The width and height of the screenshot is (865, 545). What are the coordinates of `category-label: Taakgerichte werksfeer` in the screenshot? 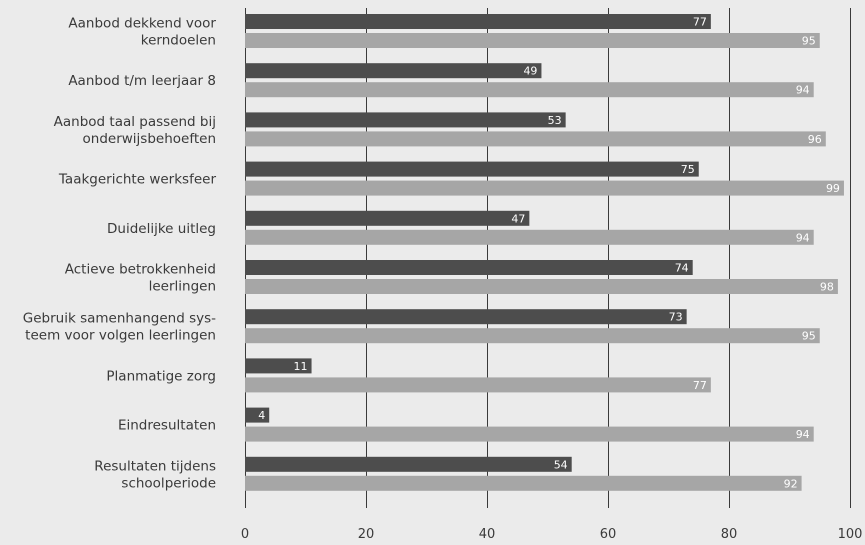 It's located at (137, 180).